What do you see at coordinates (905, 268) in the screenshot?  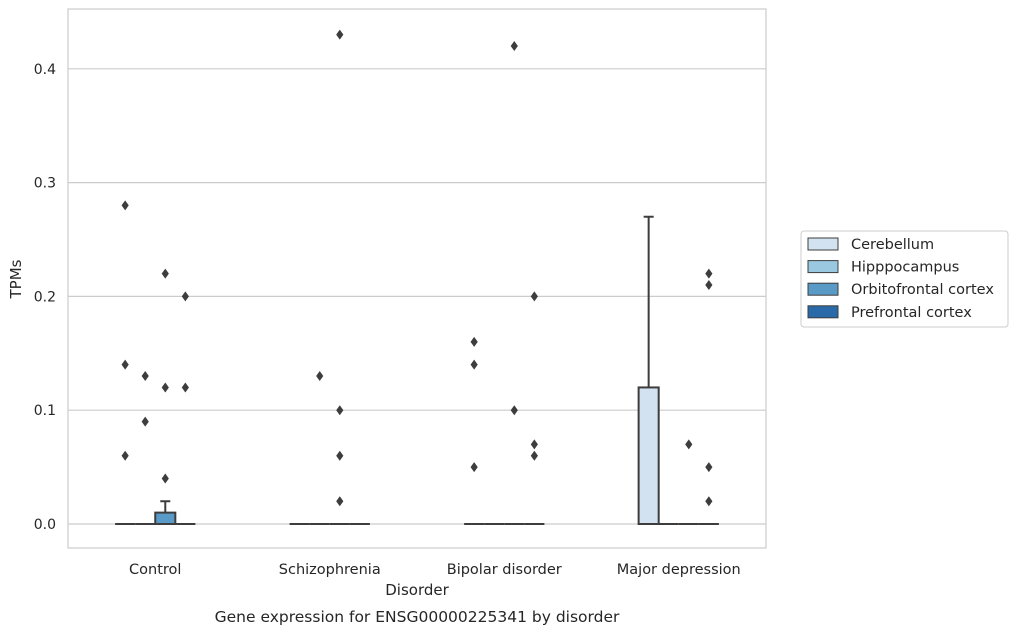 I see `legend-label: Hipppocampus` at bounding box center [905, 268].